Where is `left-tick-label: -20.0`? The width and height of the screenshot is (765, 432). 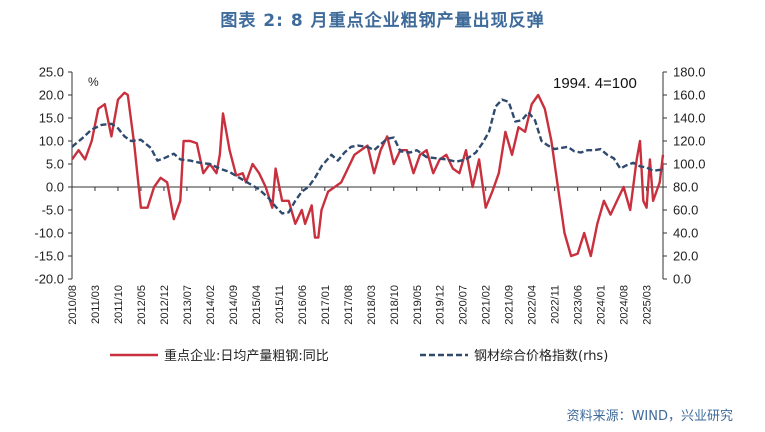
left-tick-label: -20.0 is located at coordinates (49, 279).